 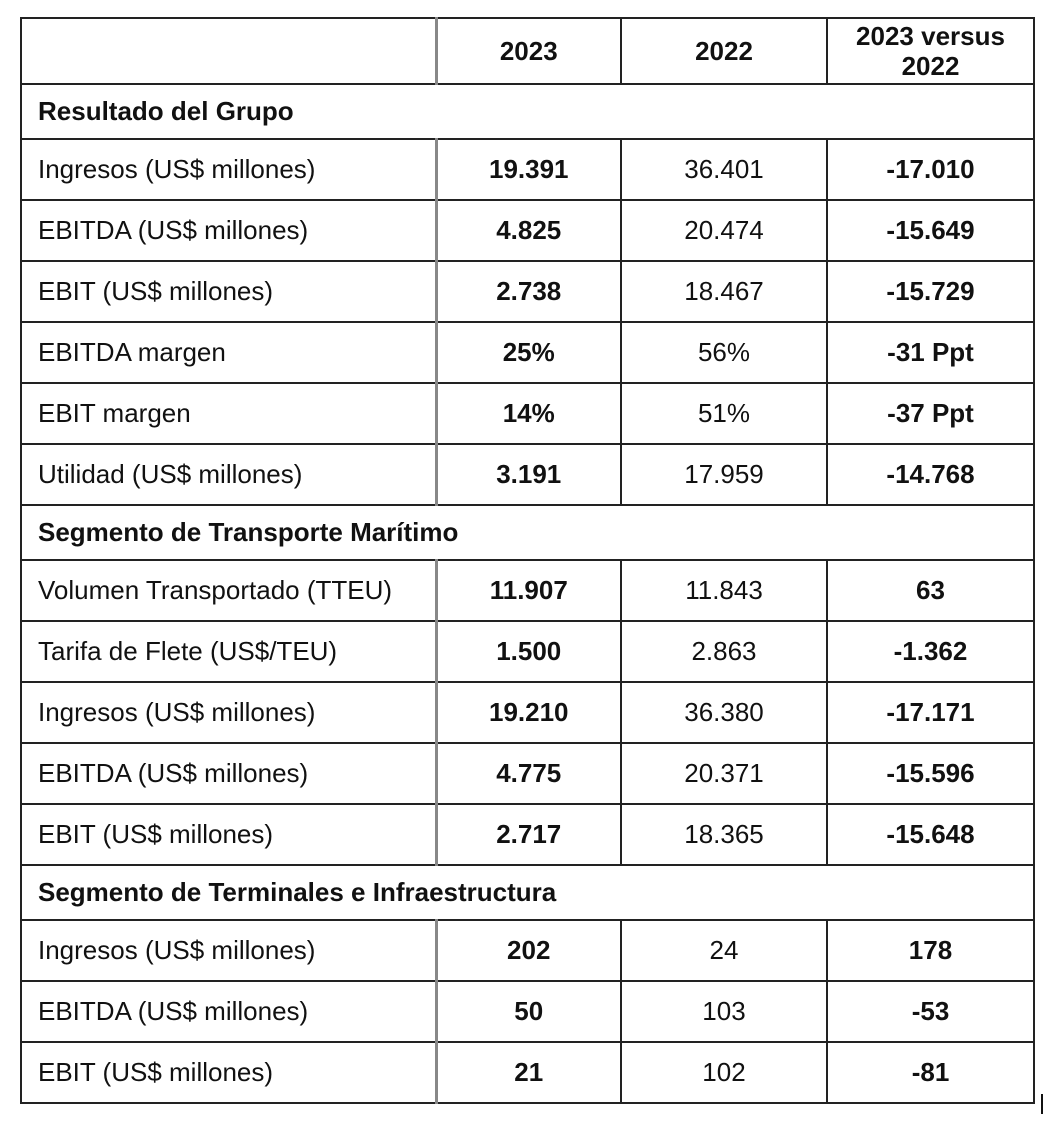 I want to click on value-2022: 11.843, so click(x=724, y=590).